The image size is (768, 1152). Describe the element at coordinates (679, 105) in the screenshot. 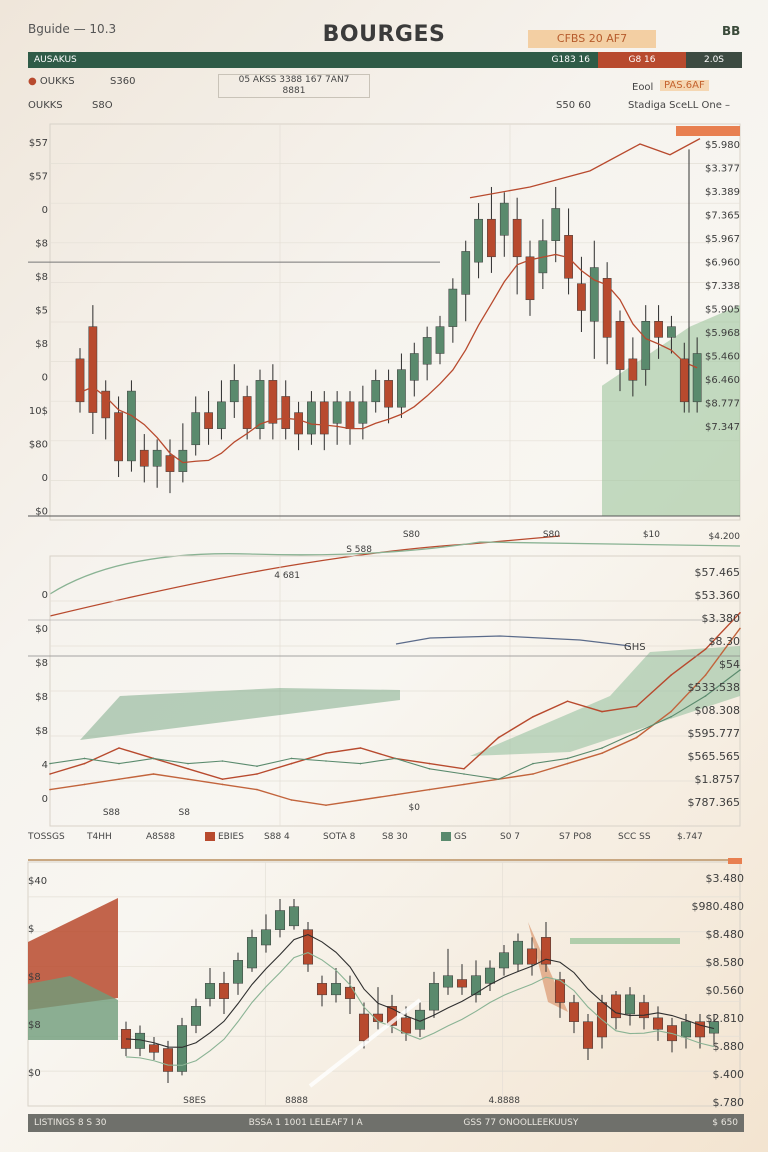

I see `sub-right-2: Stadiga SceLL One –` at that location.